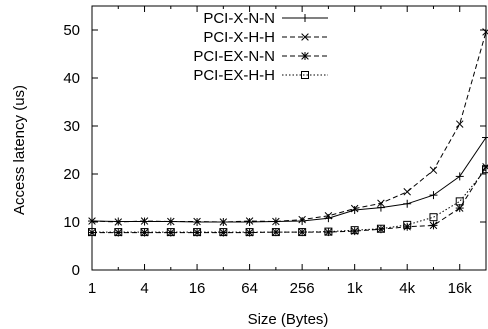 Image resolution: width=488 pixels, height=329 pixels. What do you see at coordinates (197, 288) in the screenshot?
I see `x-tick-label: 16` at bounding box center [197, 288].